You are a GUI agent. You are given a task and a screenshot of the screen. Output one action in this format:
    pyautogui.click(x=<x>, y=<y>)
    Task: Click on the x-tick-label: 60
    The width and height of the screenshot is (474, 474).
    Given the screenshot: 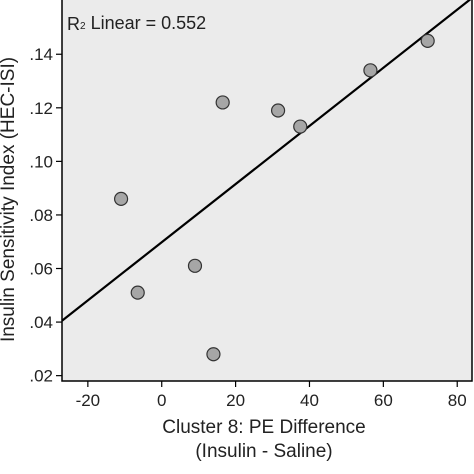 What is the action you would take?
    pyautogui.click(x=383, y=400)
    